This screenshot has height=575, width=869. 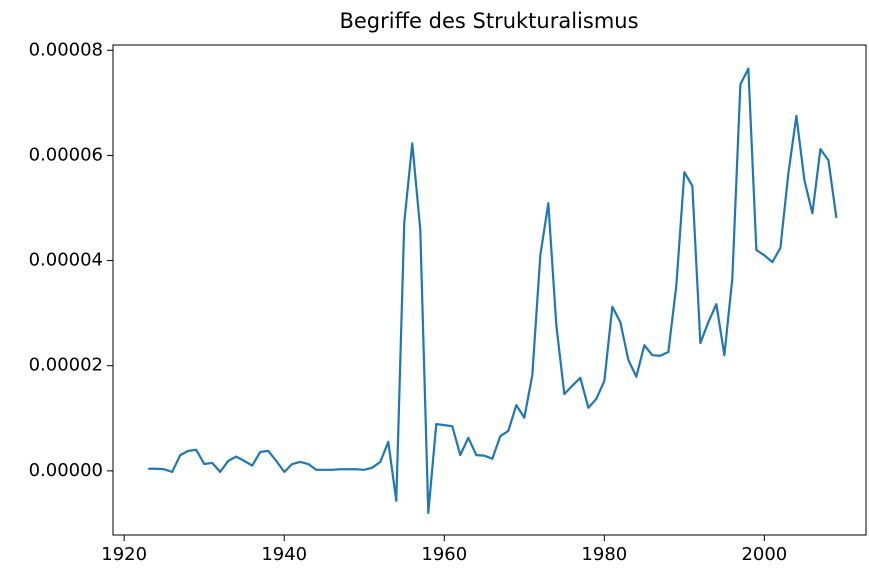 I want to click on y-tick-label: 0.00008, so click(x=66, y=49).